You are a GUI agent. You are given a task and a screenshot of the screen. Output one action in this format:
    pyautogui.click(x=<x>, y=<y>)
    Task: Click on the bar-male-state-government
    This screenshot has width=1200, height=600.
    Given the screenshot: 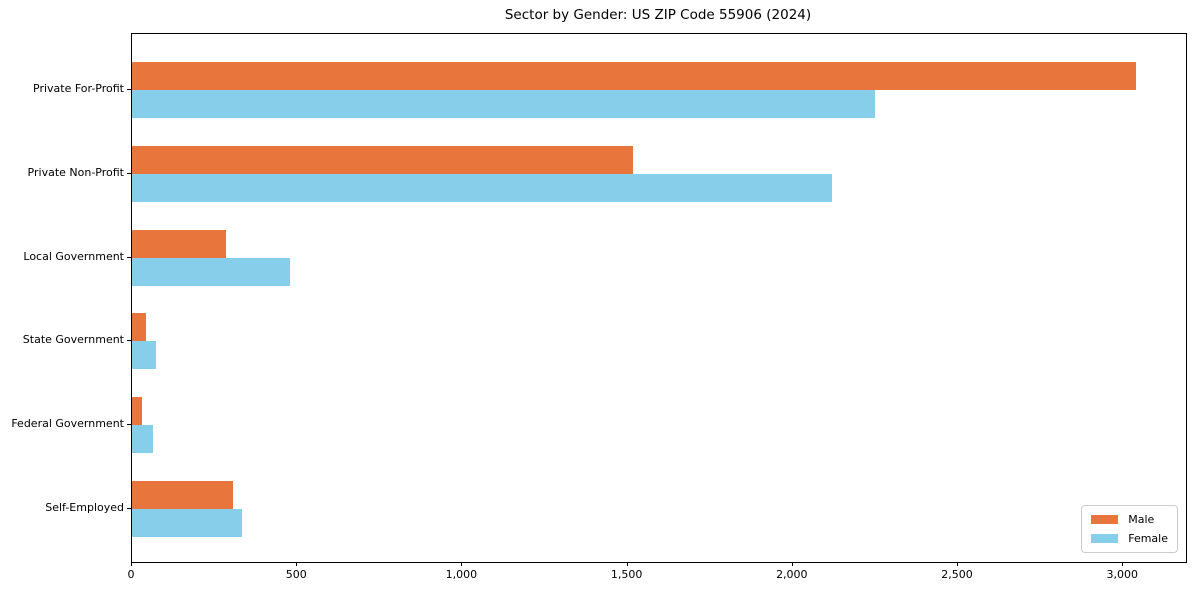 What is the action you would take?
    pyautogui.click(x=139, y=327)
    